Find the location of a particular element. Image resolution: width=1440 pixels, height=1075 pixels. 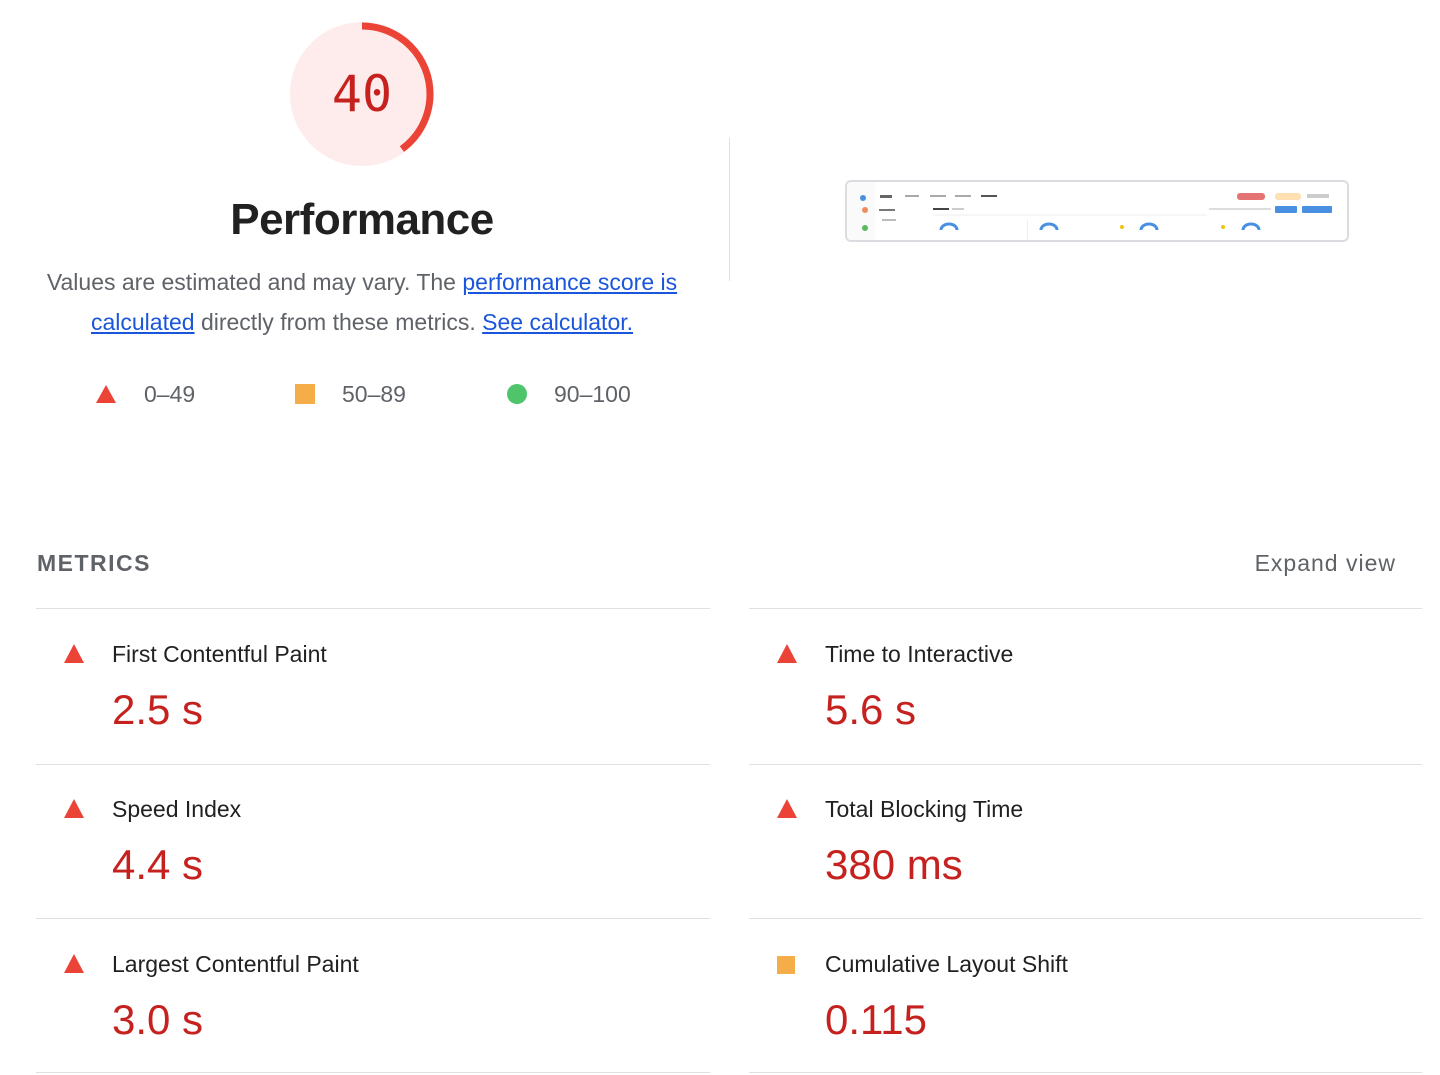

legend-fail: 0–49 is located at coordinates (145, 394).